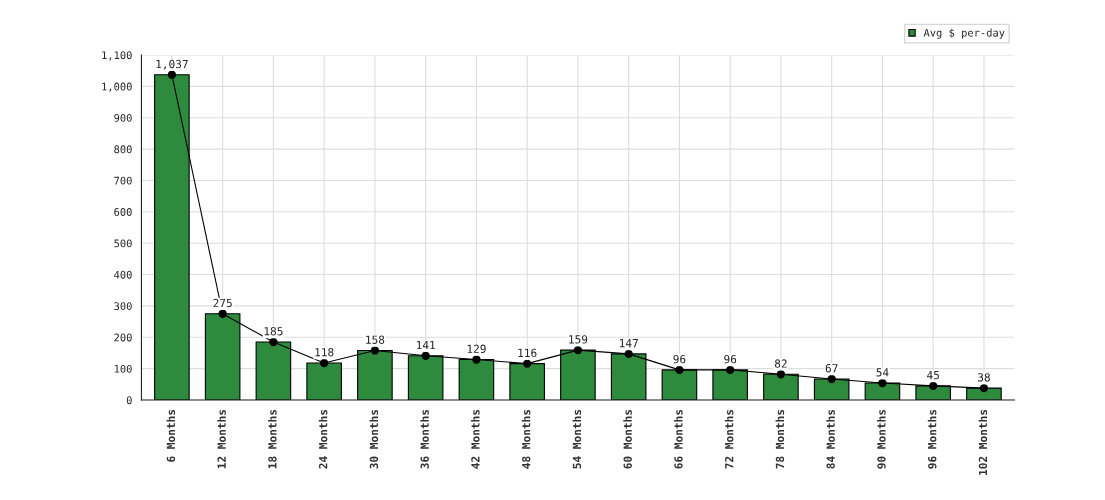 The height and width of the screenshot is (500, 1105). I want to click on y-tick-label: 400, so click(123, 274).